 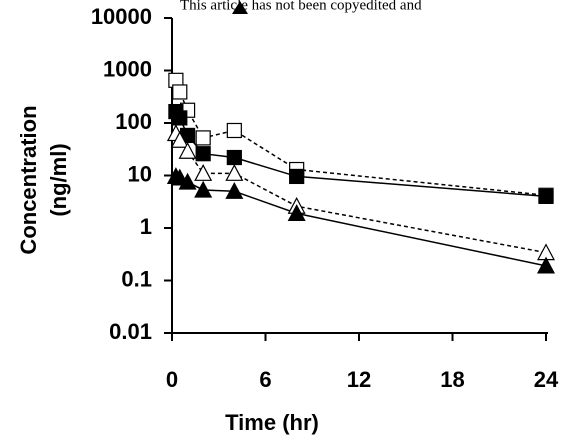 What do you see at coordinates (140, 173) in the screenshot?
I see `y-tick-label: 10` at bounding box center [140, 173].